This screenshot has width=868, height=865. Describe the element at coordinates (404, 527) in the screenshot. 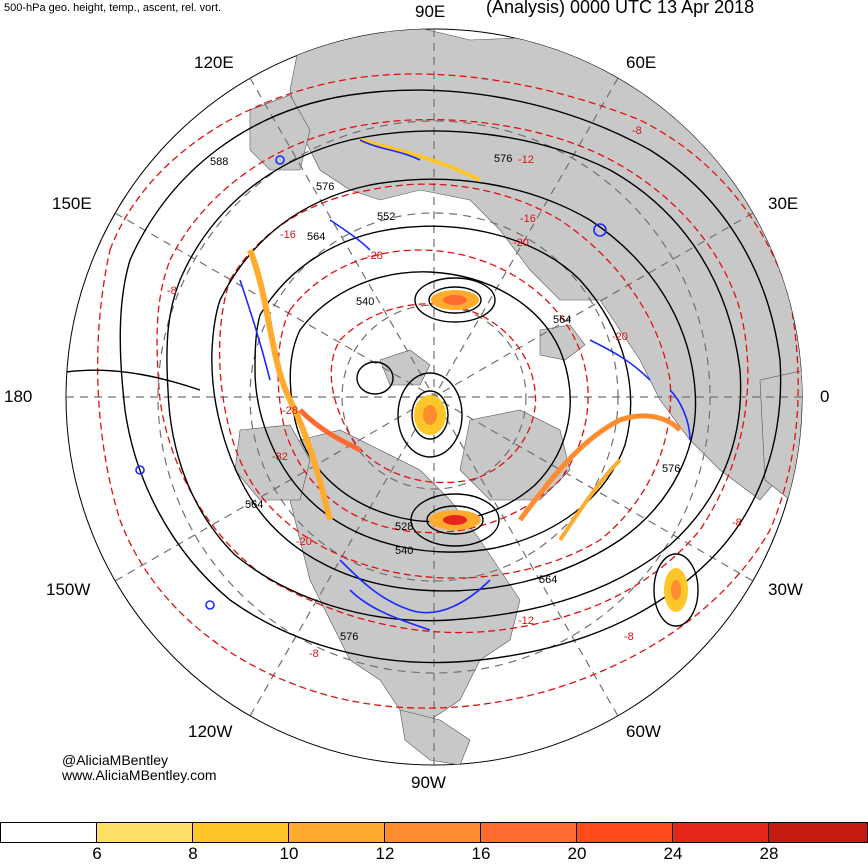

I see `height-label: 528` at that location.